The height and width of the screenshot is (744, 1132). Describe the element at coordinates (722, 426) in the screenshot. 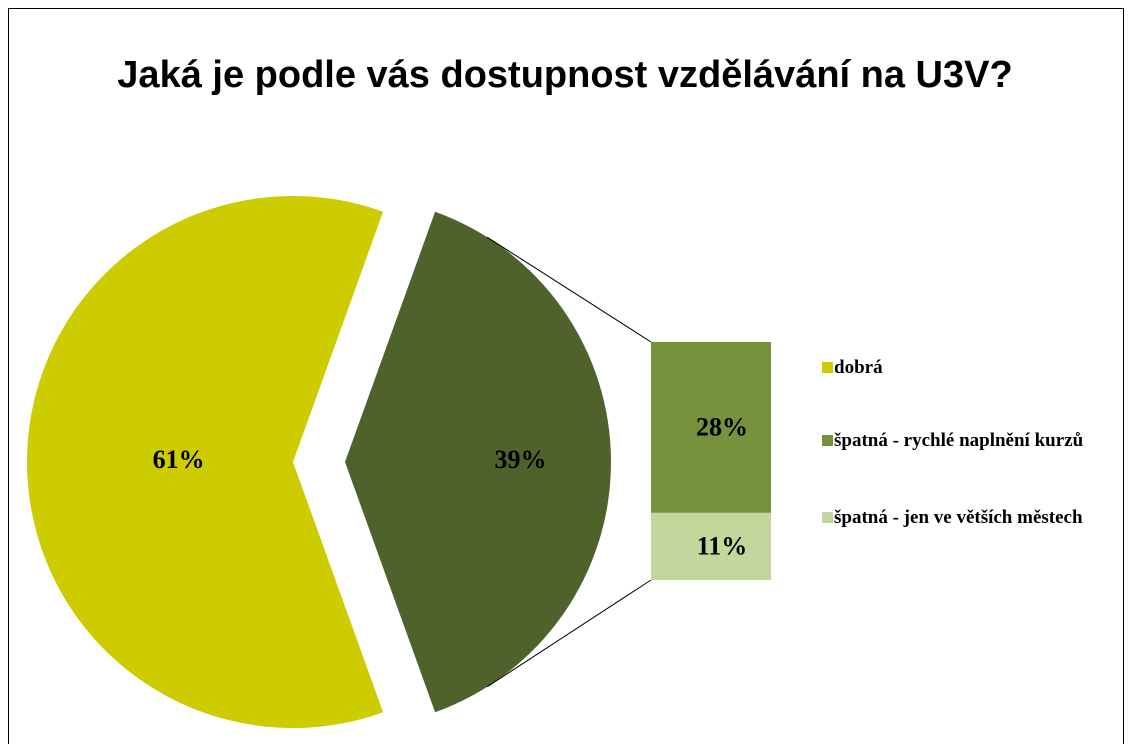

I see `data-label: 28%` at that location.